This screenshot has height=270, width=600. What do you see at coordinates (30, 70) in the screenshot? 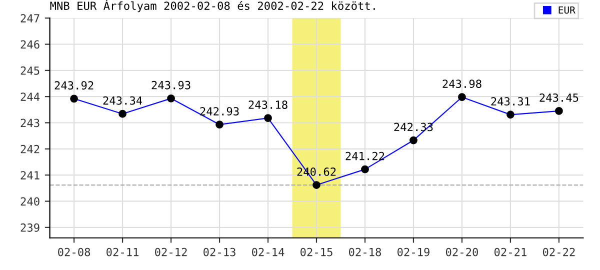
I see `y-tick-label: 245` at bounding box center [30, 70].